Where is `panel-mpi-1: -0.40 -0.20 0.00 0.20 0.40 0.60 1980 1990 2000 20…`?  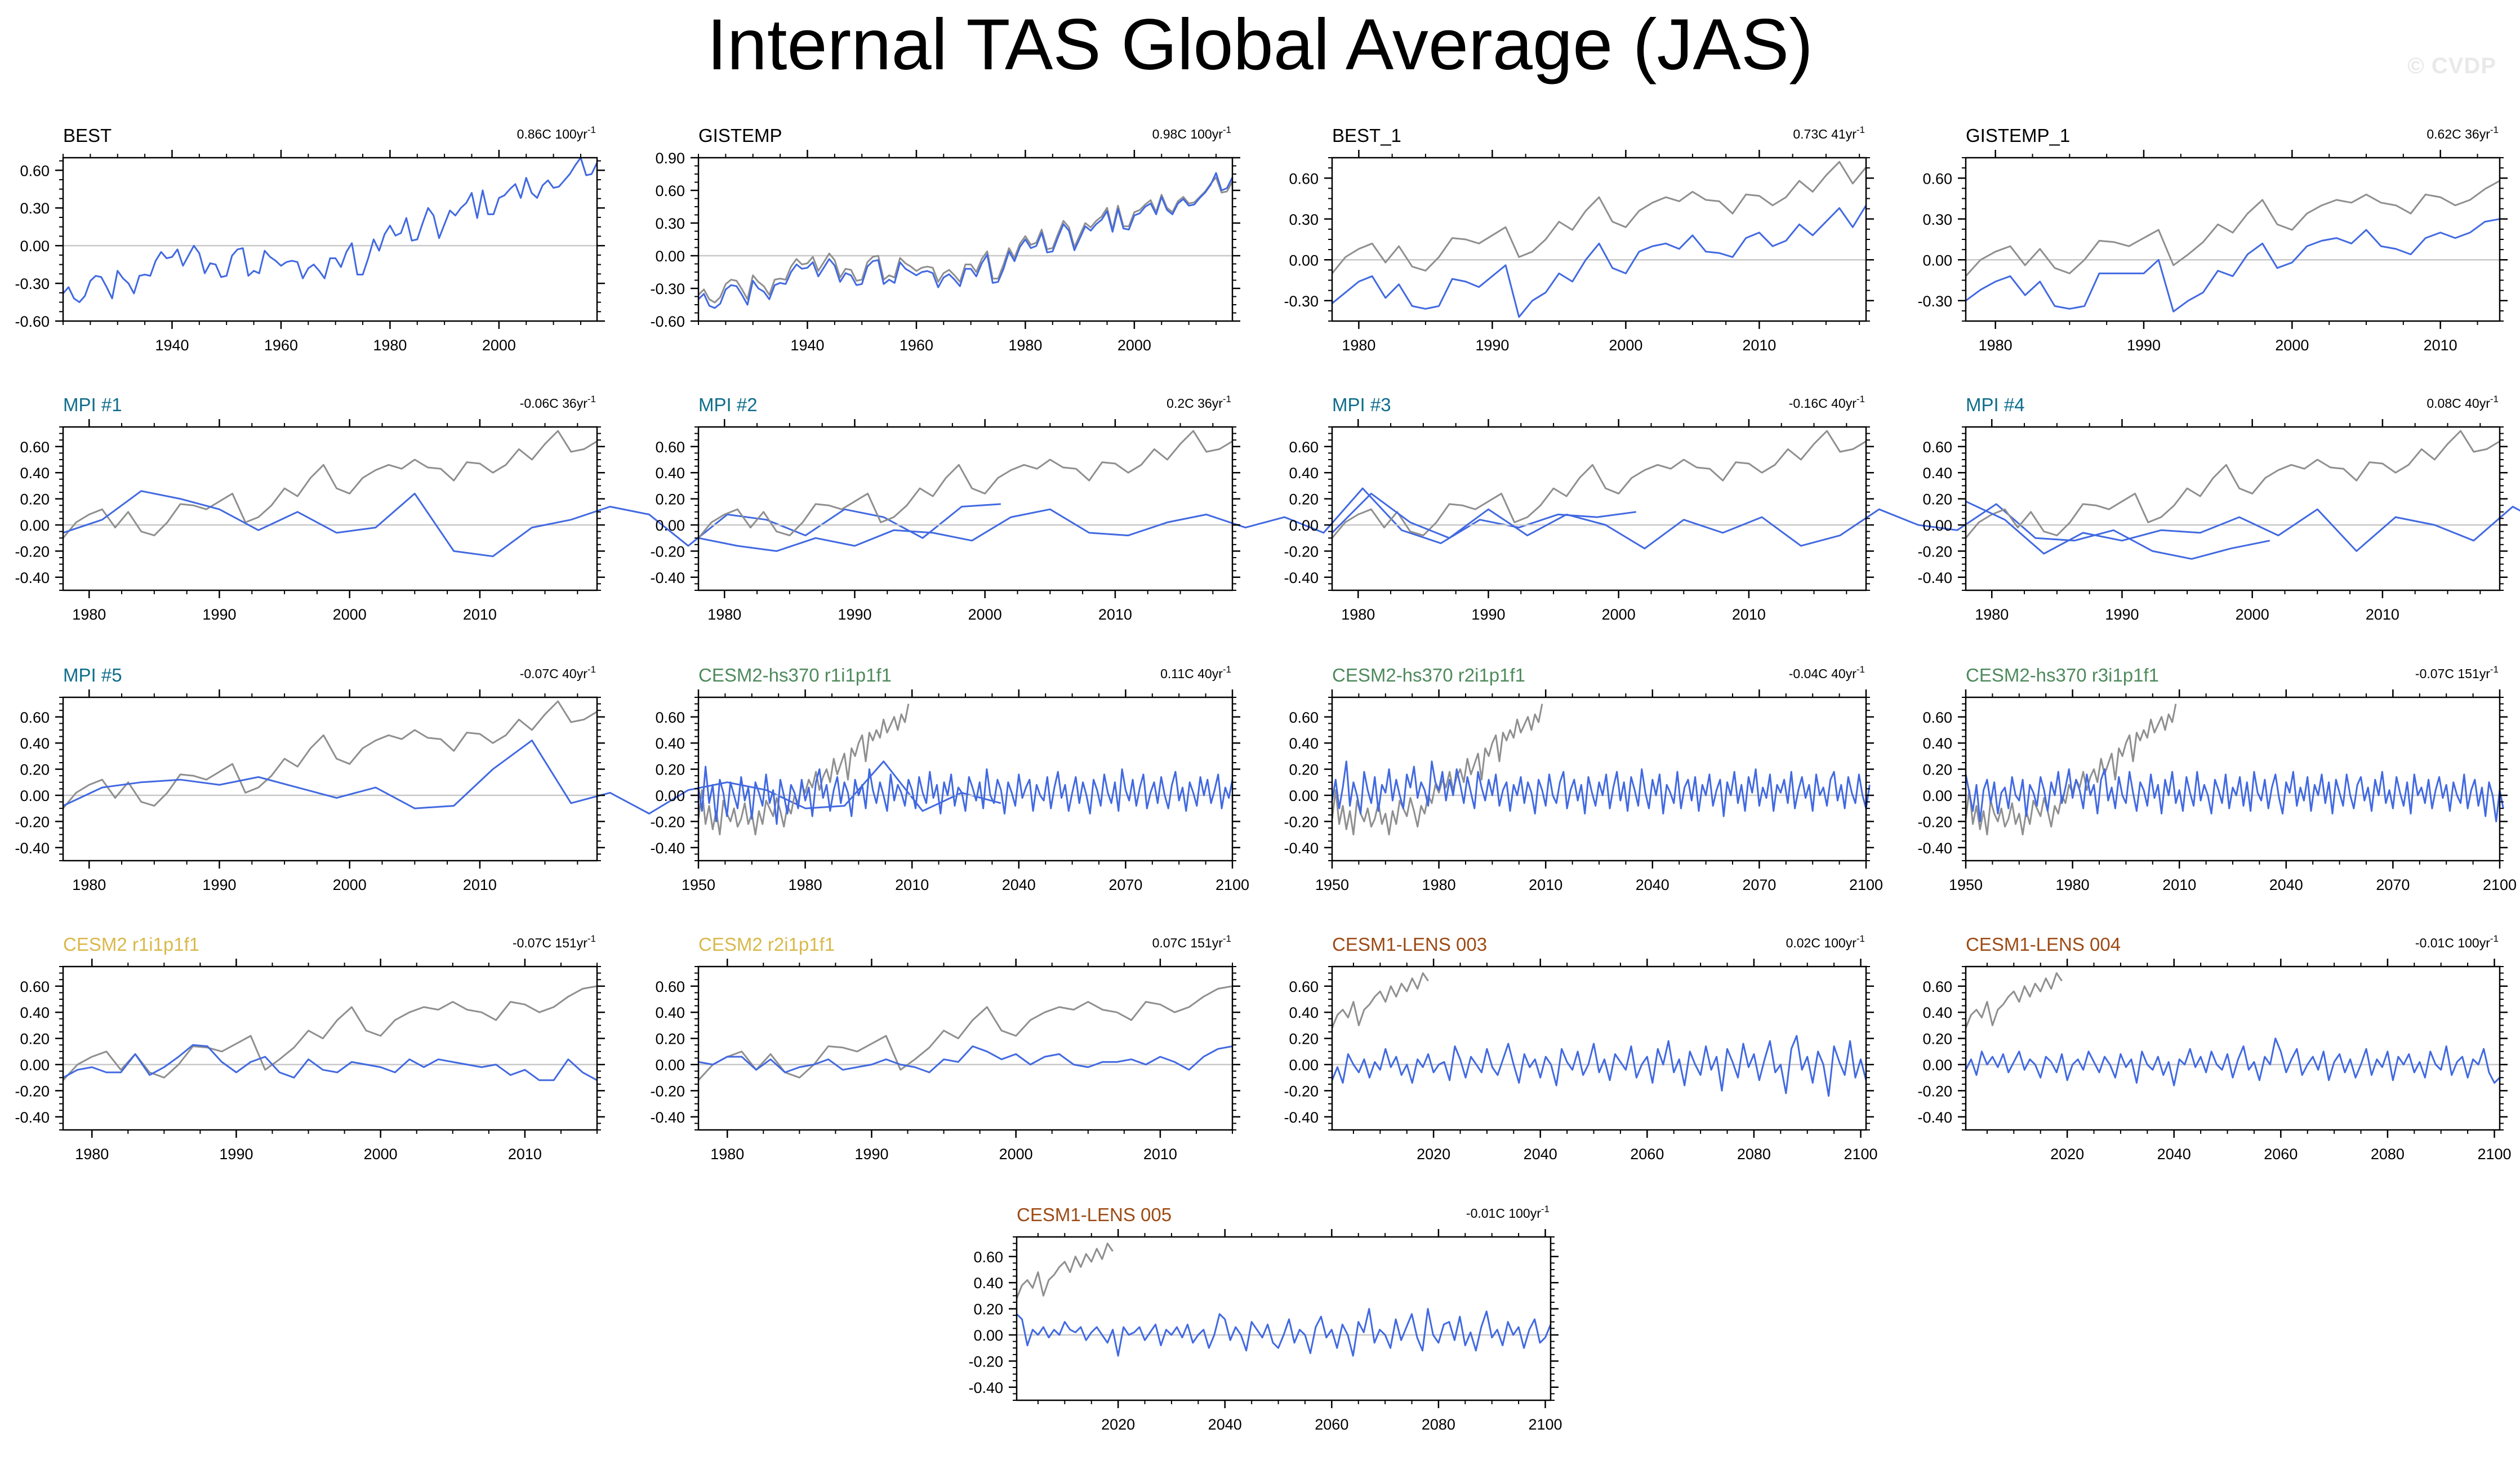 panel-mpi-1: -0.40 -0.20 0.00 0.20 0.40 0.60 1980 1990 2000 20… is located at coordinates (508, 508).